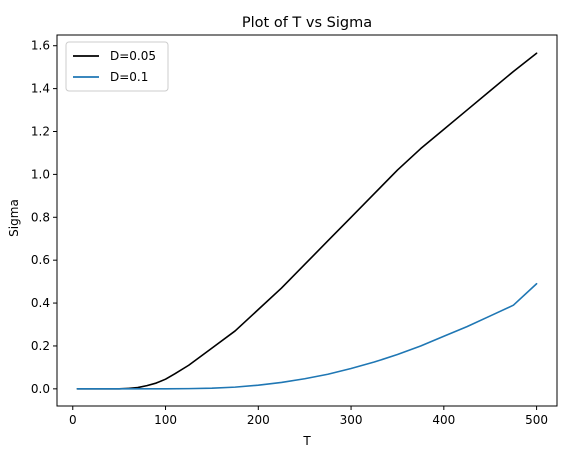 The image size is (585, 452). What do you see at coordinates (40, 46) in the screenshot?
I see `y-tick-label: 1.6` at bounding box center [40, 46].